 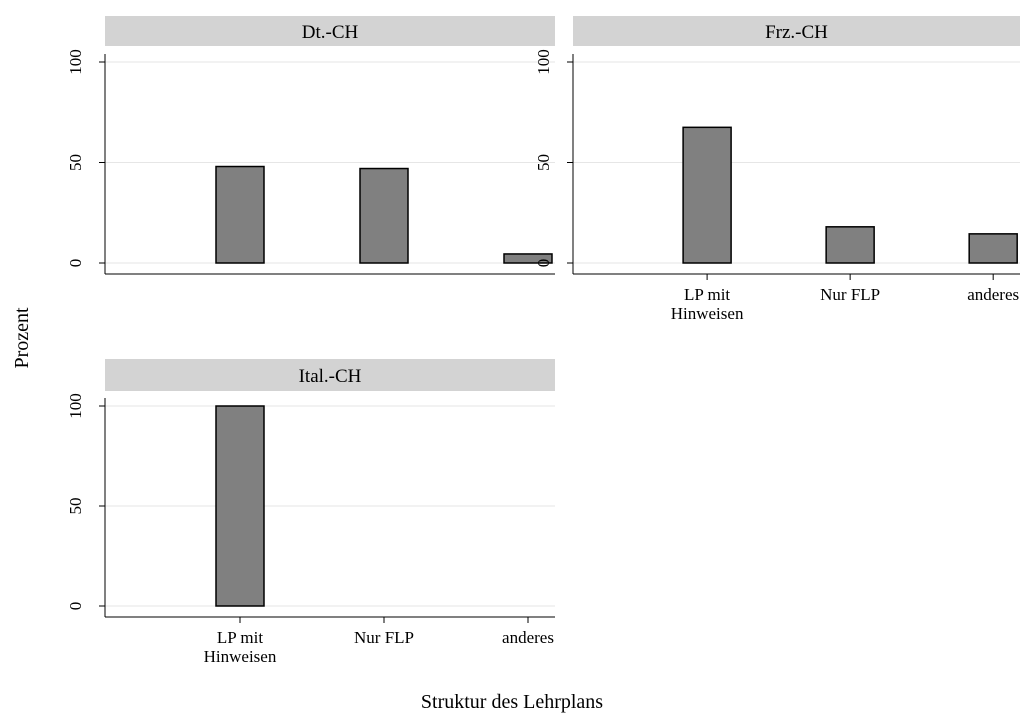 I want to click on y-tick-label-0-0: 0, so click(x=75, y=263).